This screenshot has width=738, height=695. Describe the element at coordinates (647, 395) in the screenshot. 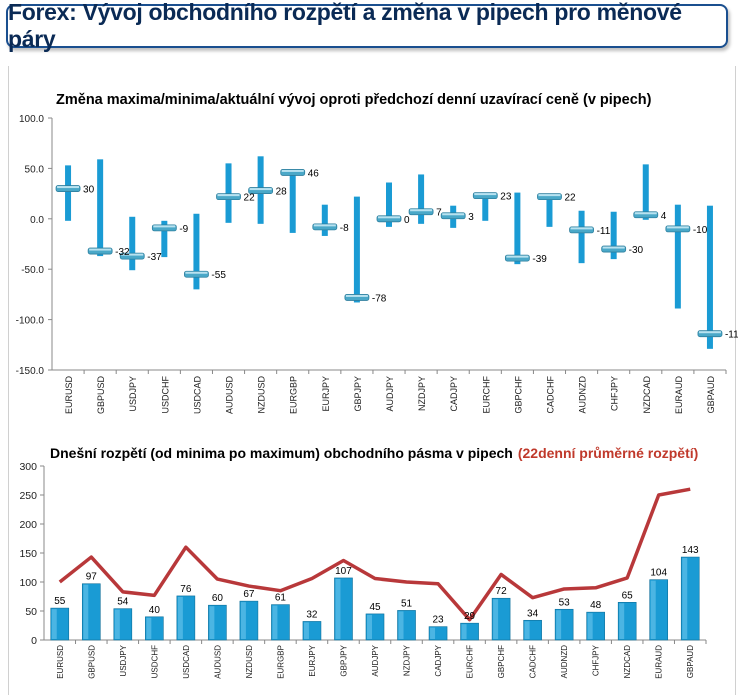

I see `chart1-category-label: NZDCAD` at that location.